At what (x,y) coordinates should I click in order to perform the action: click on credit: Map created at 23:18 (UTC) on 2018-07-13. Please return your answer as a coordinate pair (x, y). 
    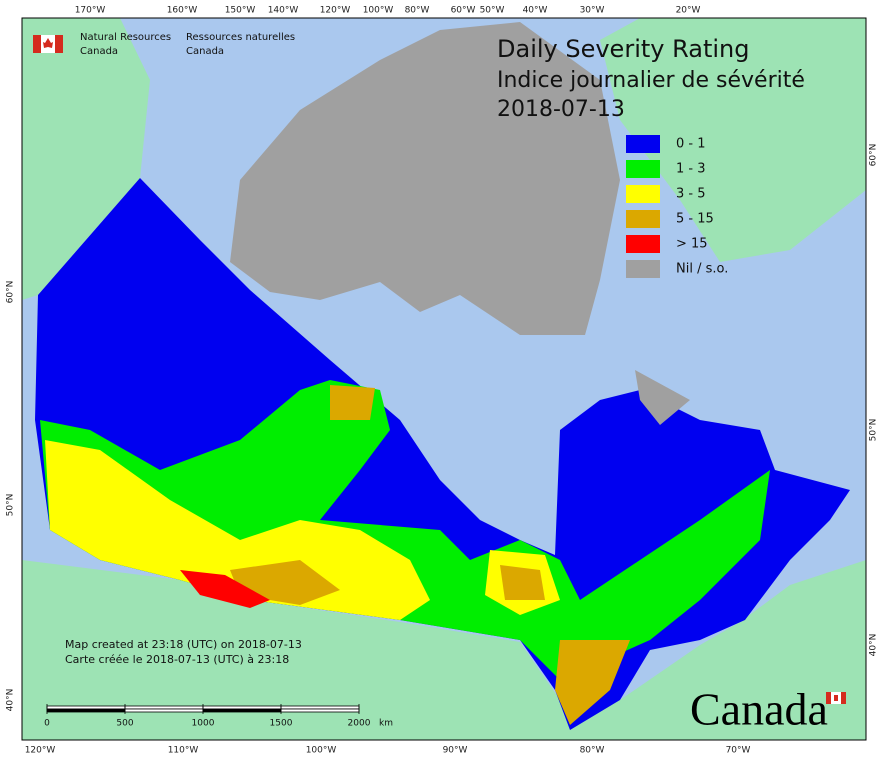
    Looking at the image, I should click on (183, 644).